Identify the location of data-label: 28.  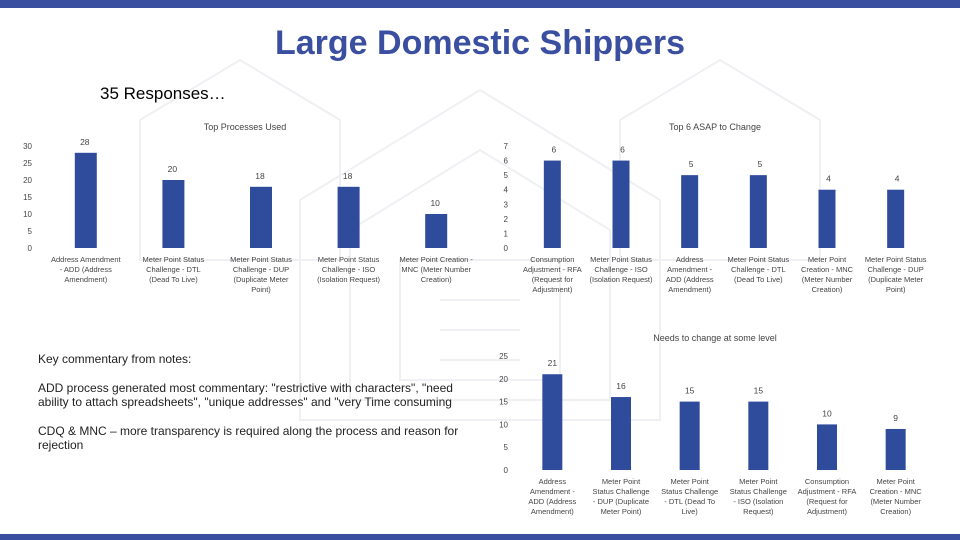
(85, 142).